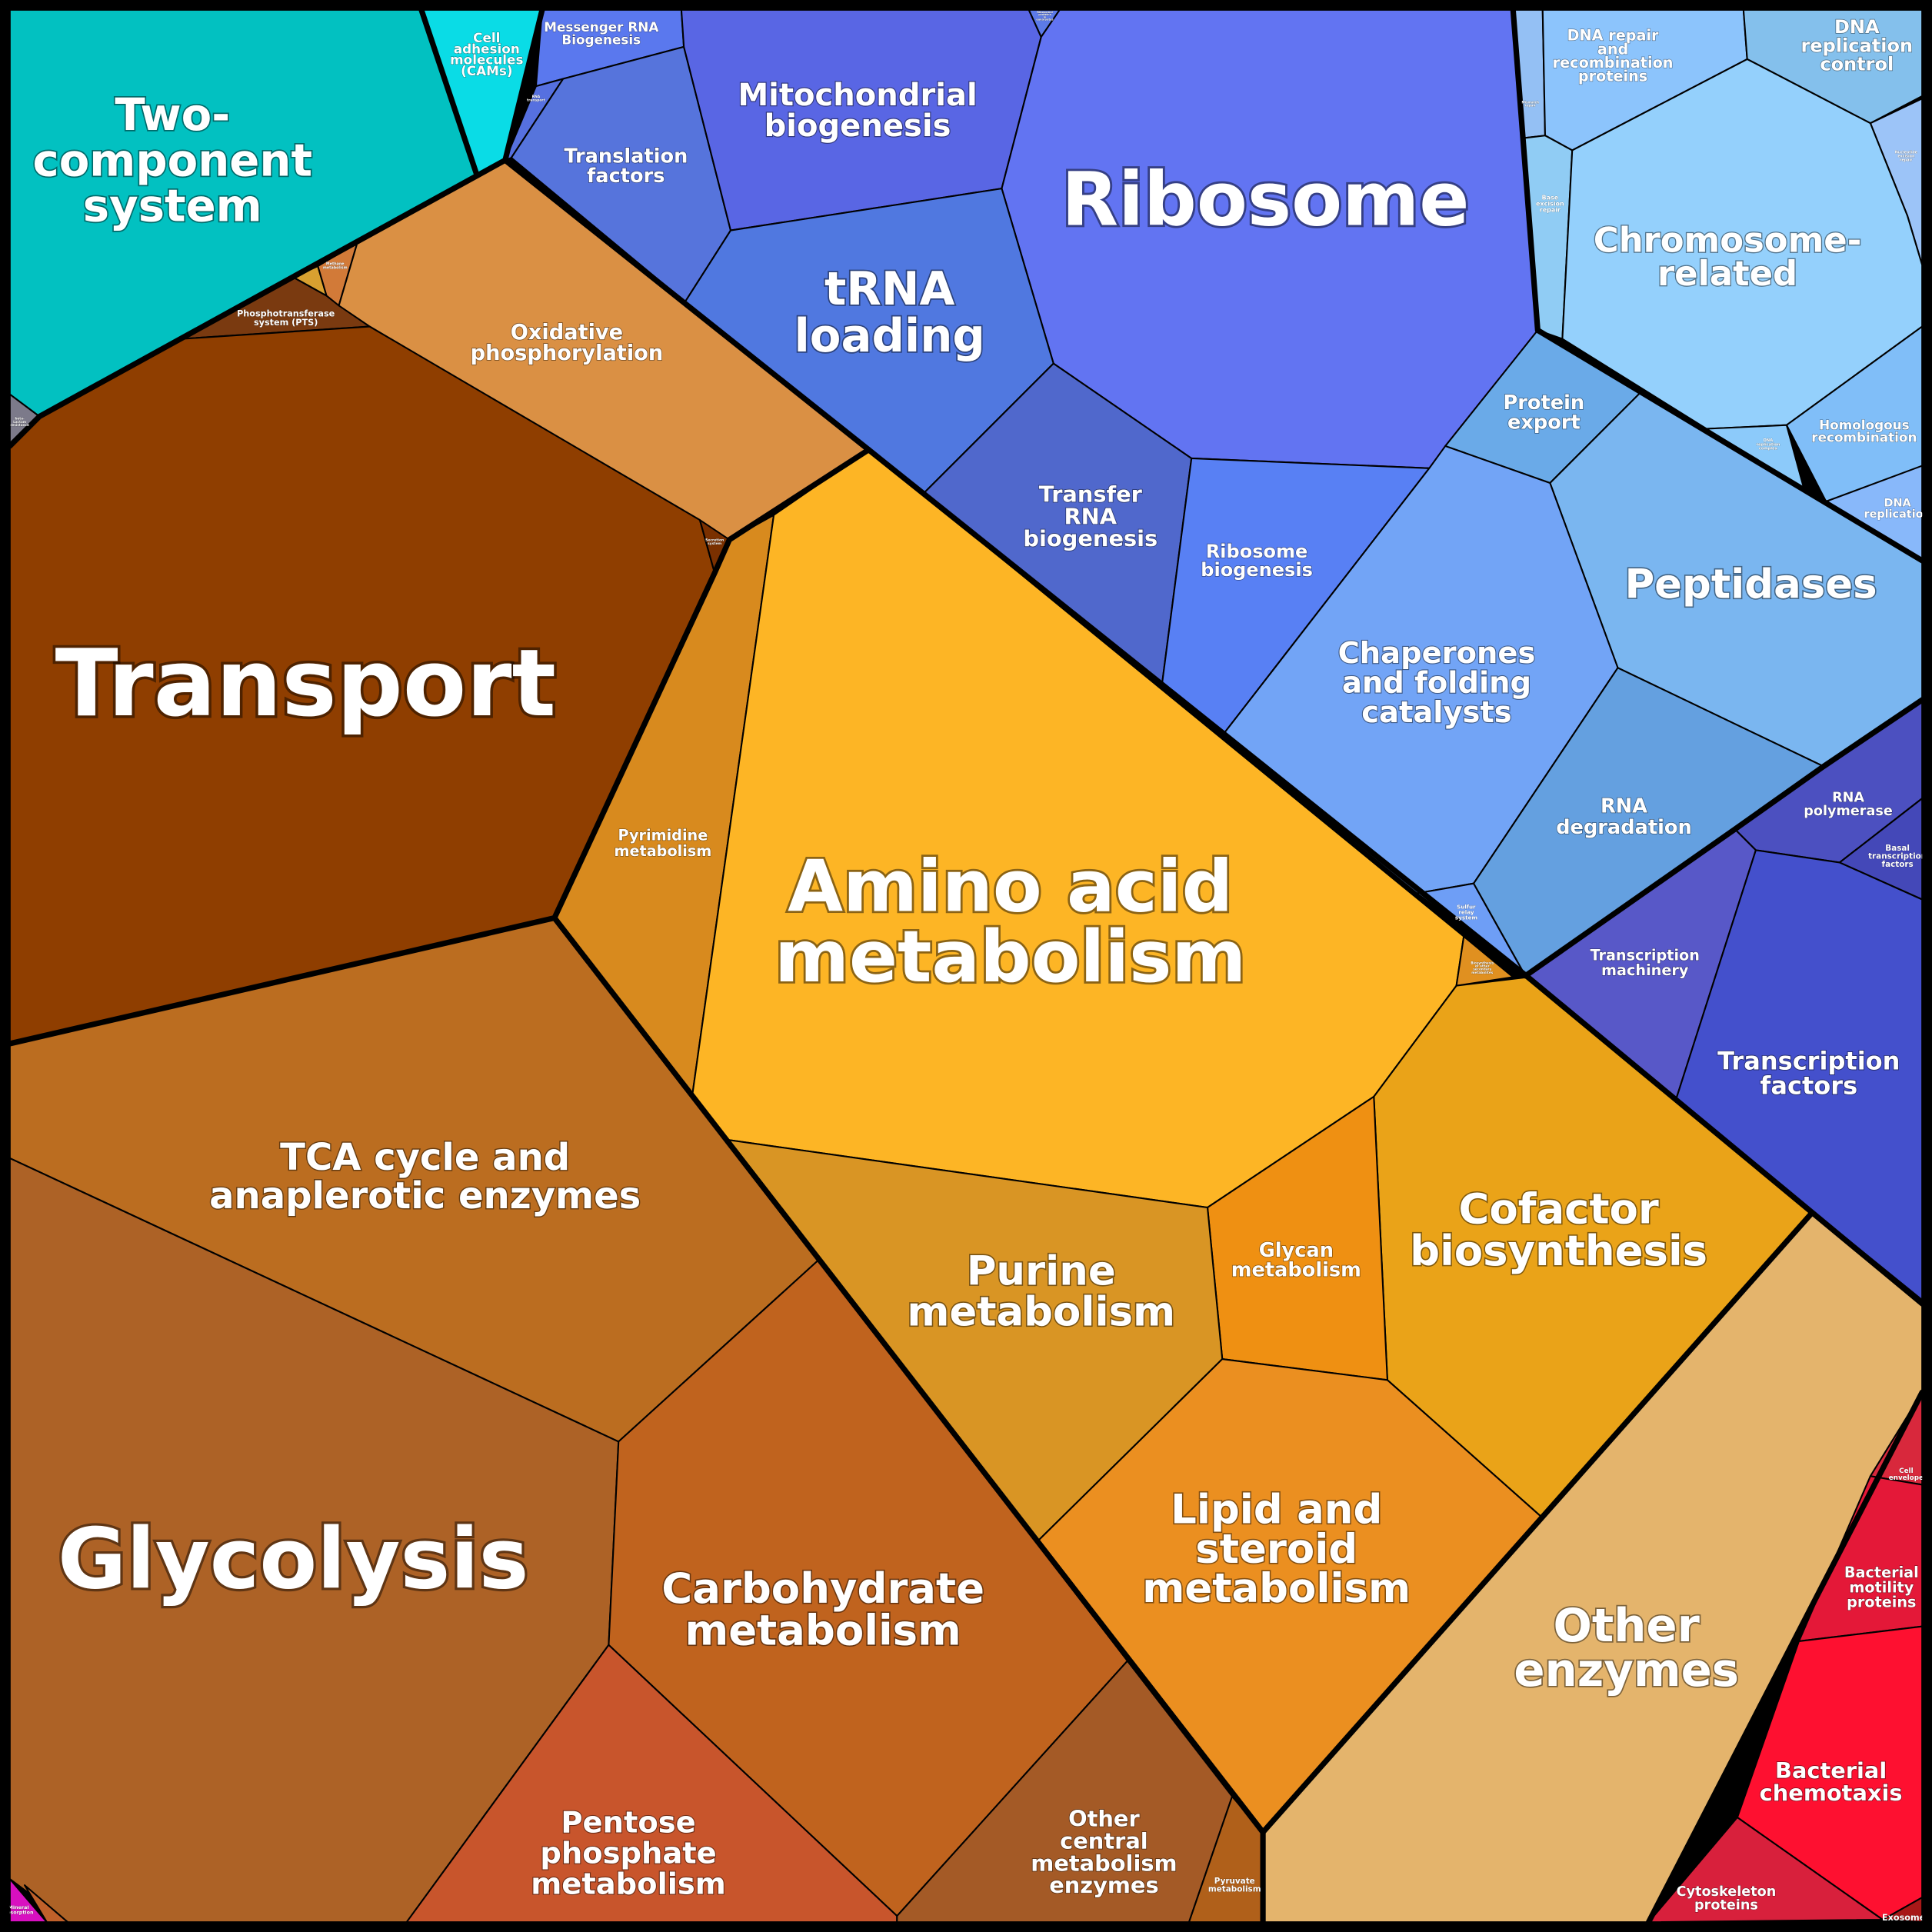 This screenshot has width=1932, height=1932. I want to click on label-line: and folding, so click(1436, 682).